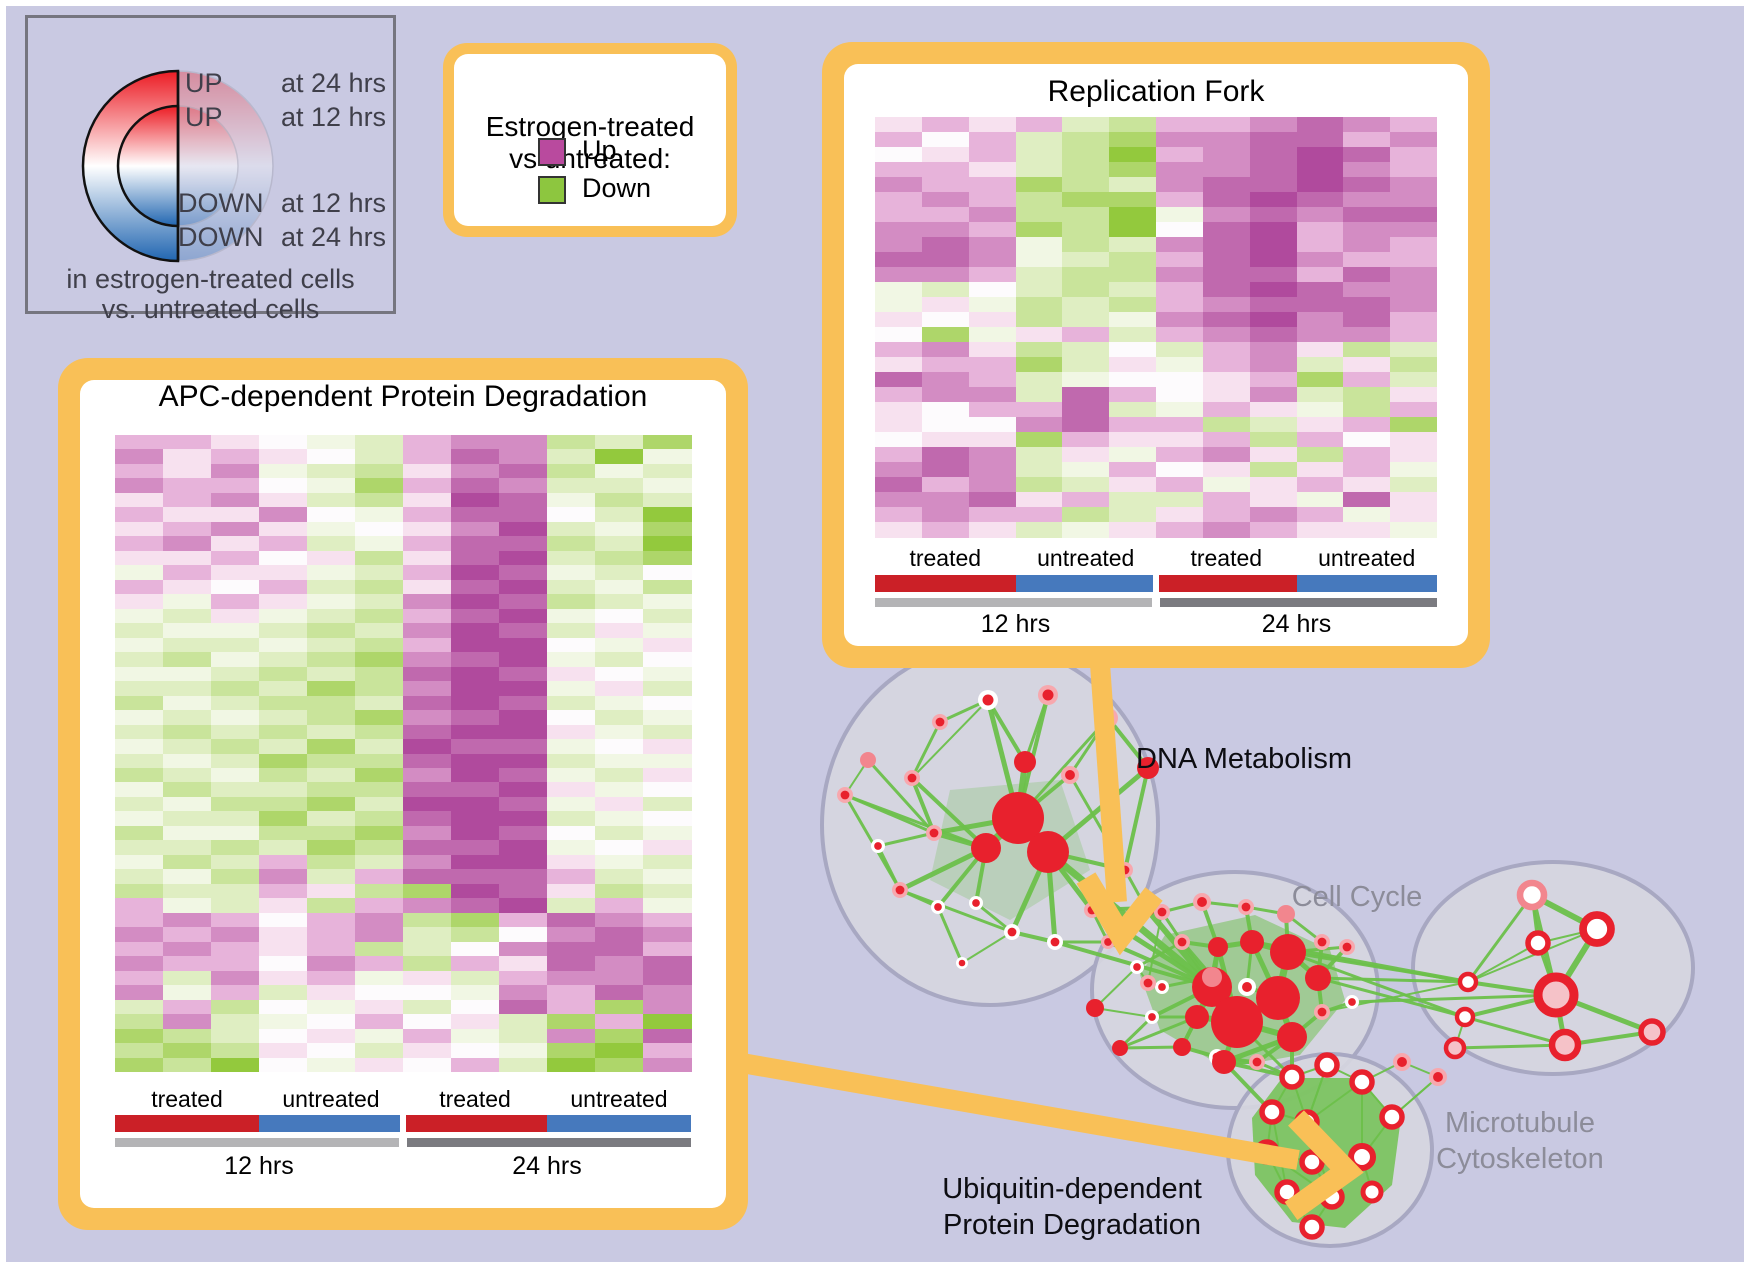 This screenshot has width=1750, height=1279. What do you see at coordinates (334, 117) in the screenshot?
I see `gradient-legend-time-1: at 12 hrs` at bounding box center [334, 117].